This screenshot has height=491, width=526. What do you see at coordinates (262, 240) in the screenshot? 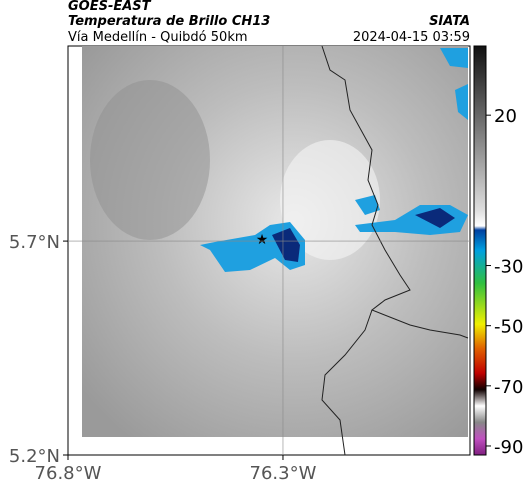
I see `star-marker: ★` at bounding box center [262, 240].